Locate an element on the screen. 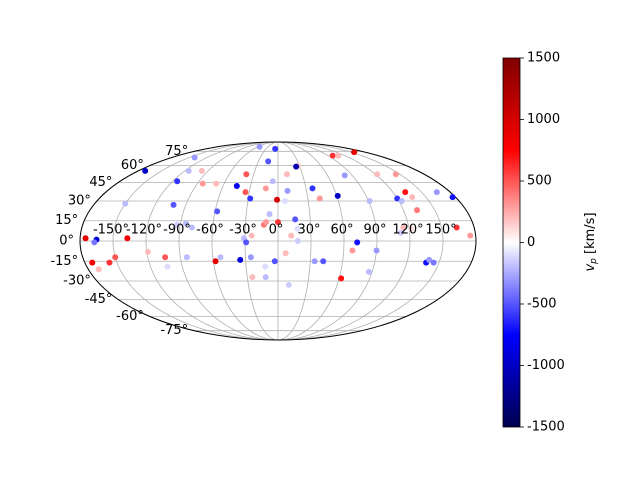  x-tick-label: 30° is located at coordinates (308, 230).